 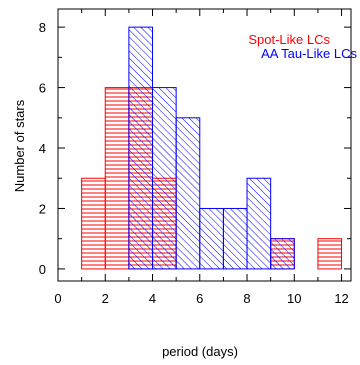 I want to click on x-tick-label-0: 0, so click(x=57, y=298).